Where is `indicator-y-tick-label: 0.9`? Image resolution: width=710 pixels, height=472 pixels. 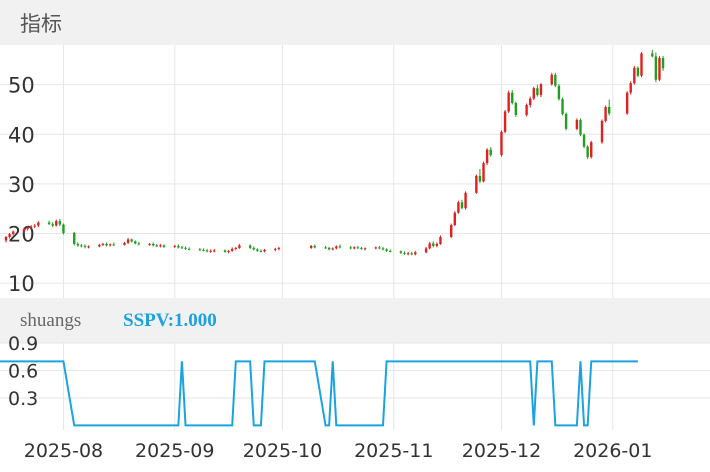 indicator-y-tick-label: 0.9 is located at coordinates (23, 344).